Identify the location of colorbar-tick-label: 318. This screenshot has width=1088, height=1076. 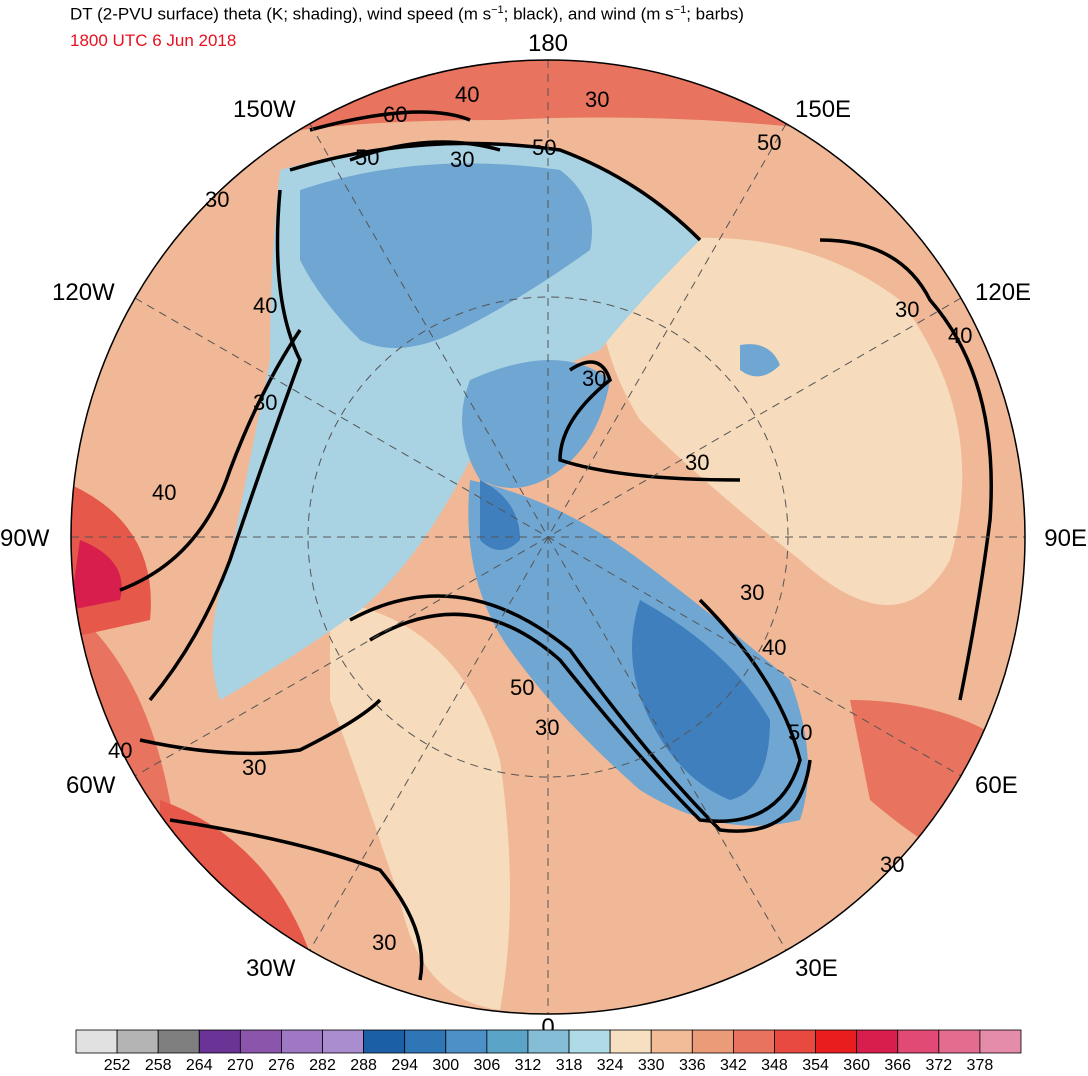
(569, 1065).